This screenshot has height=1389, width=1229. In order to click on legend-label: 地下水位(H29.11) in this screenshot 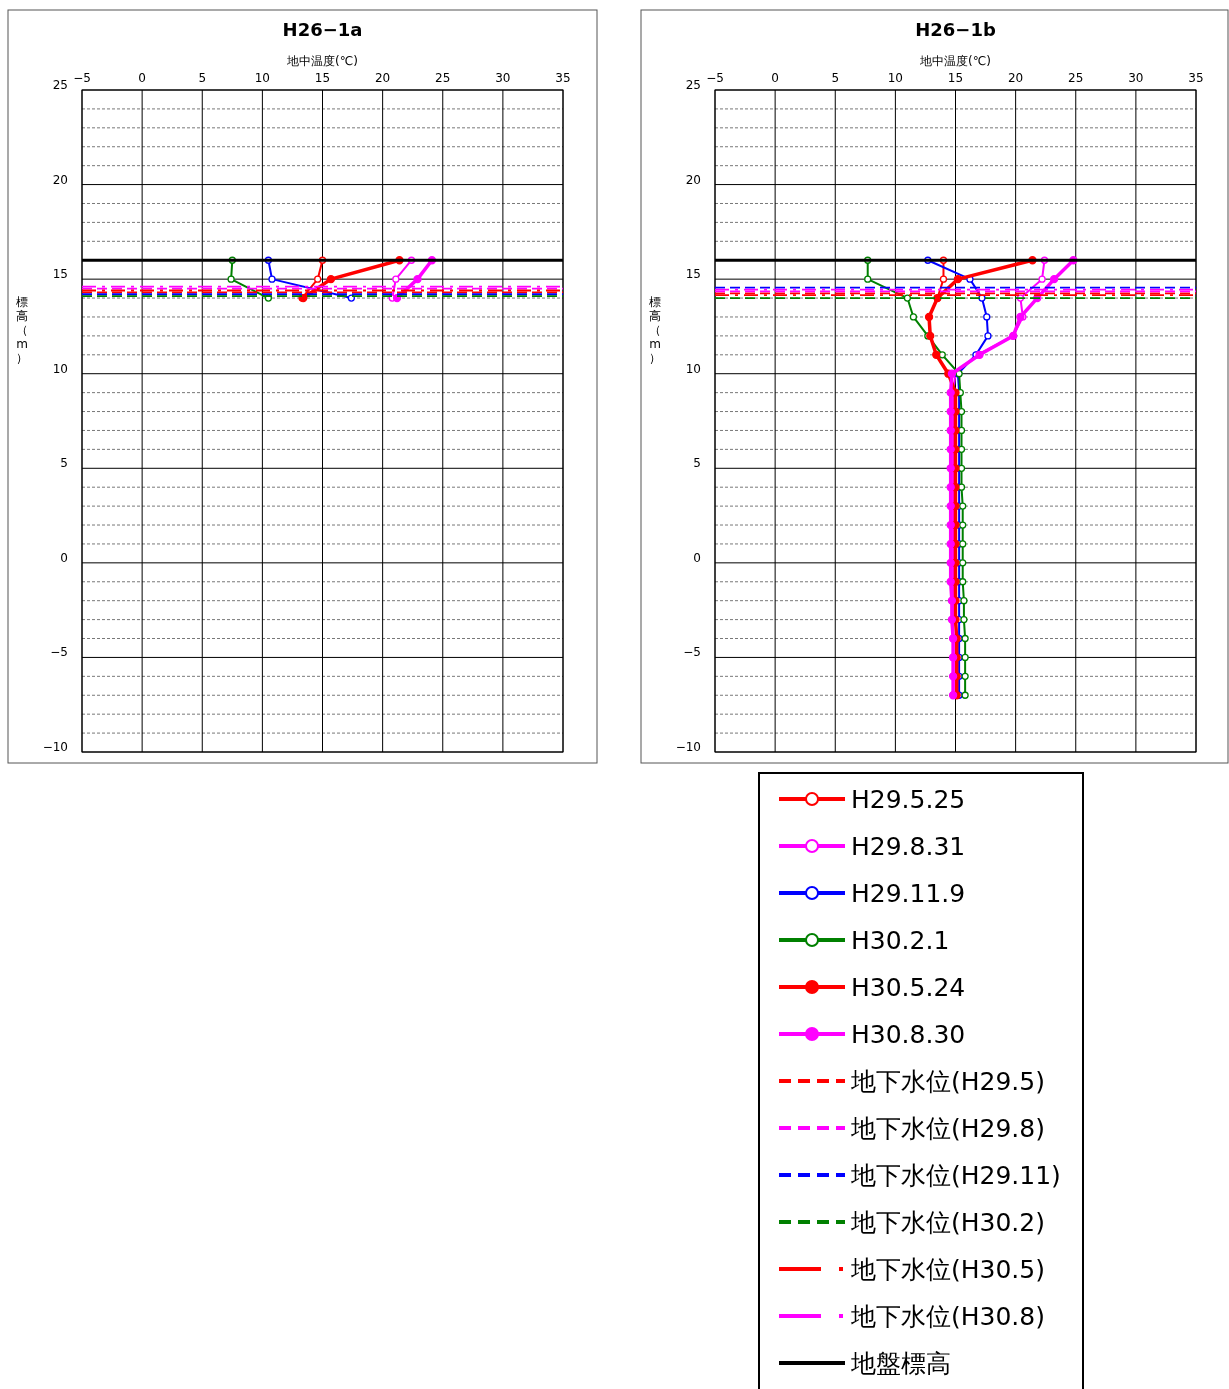, I will do `click(955, 1175)`.